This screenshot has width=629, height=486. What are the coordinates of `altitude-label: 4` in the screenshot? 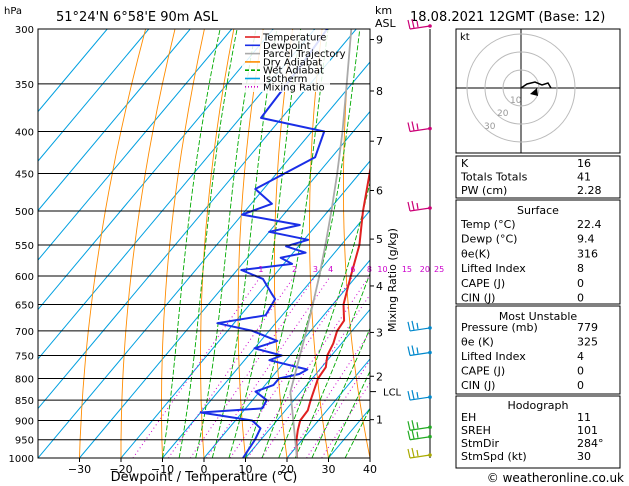 It's located at (379, 286).